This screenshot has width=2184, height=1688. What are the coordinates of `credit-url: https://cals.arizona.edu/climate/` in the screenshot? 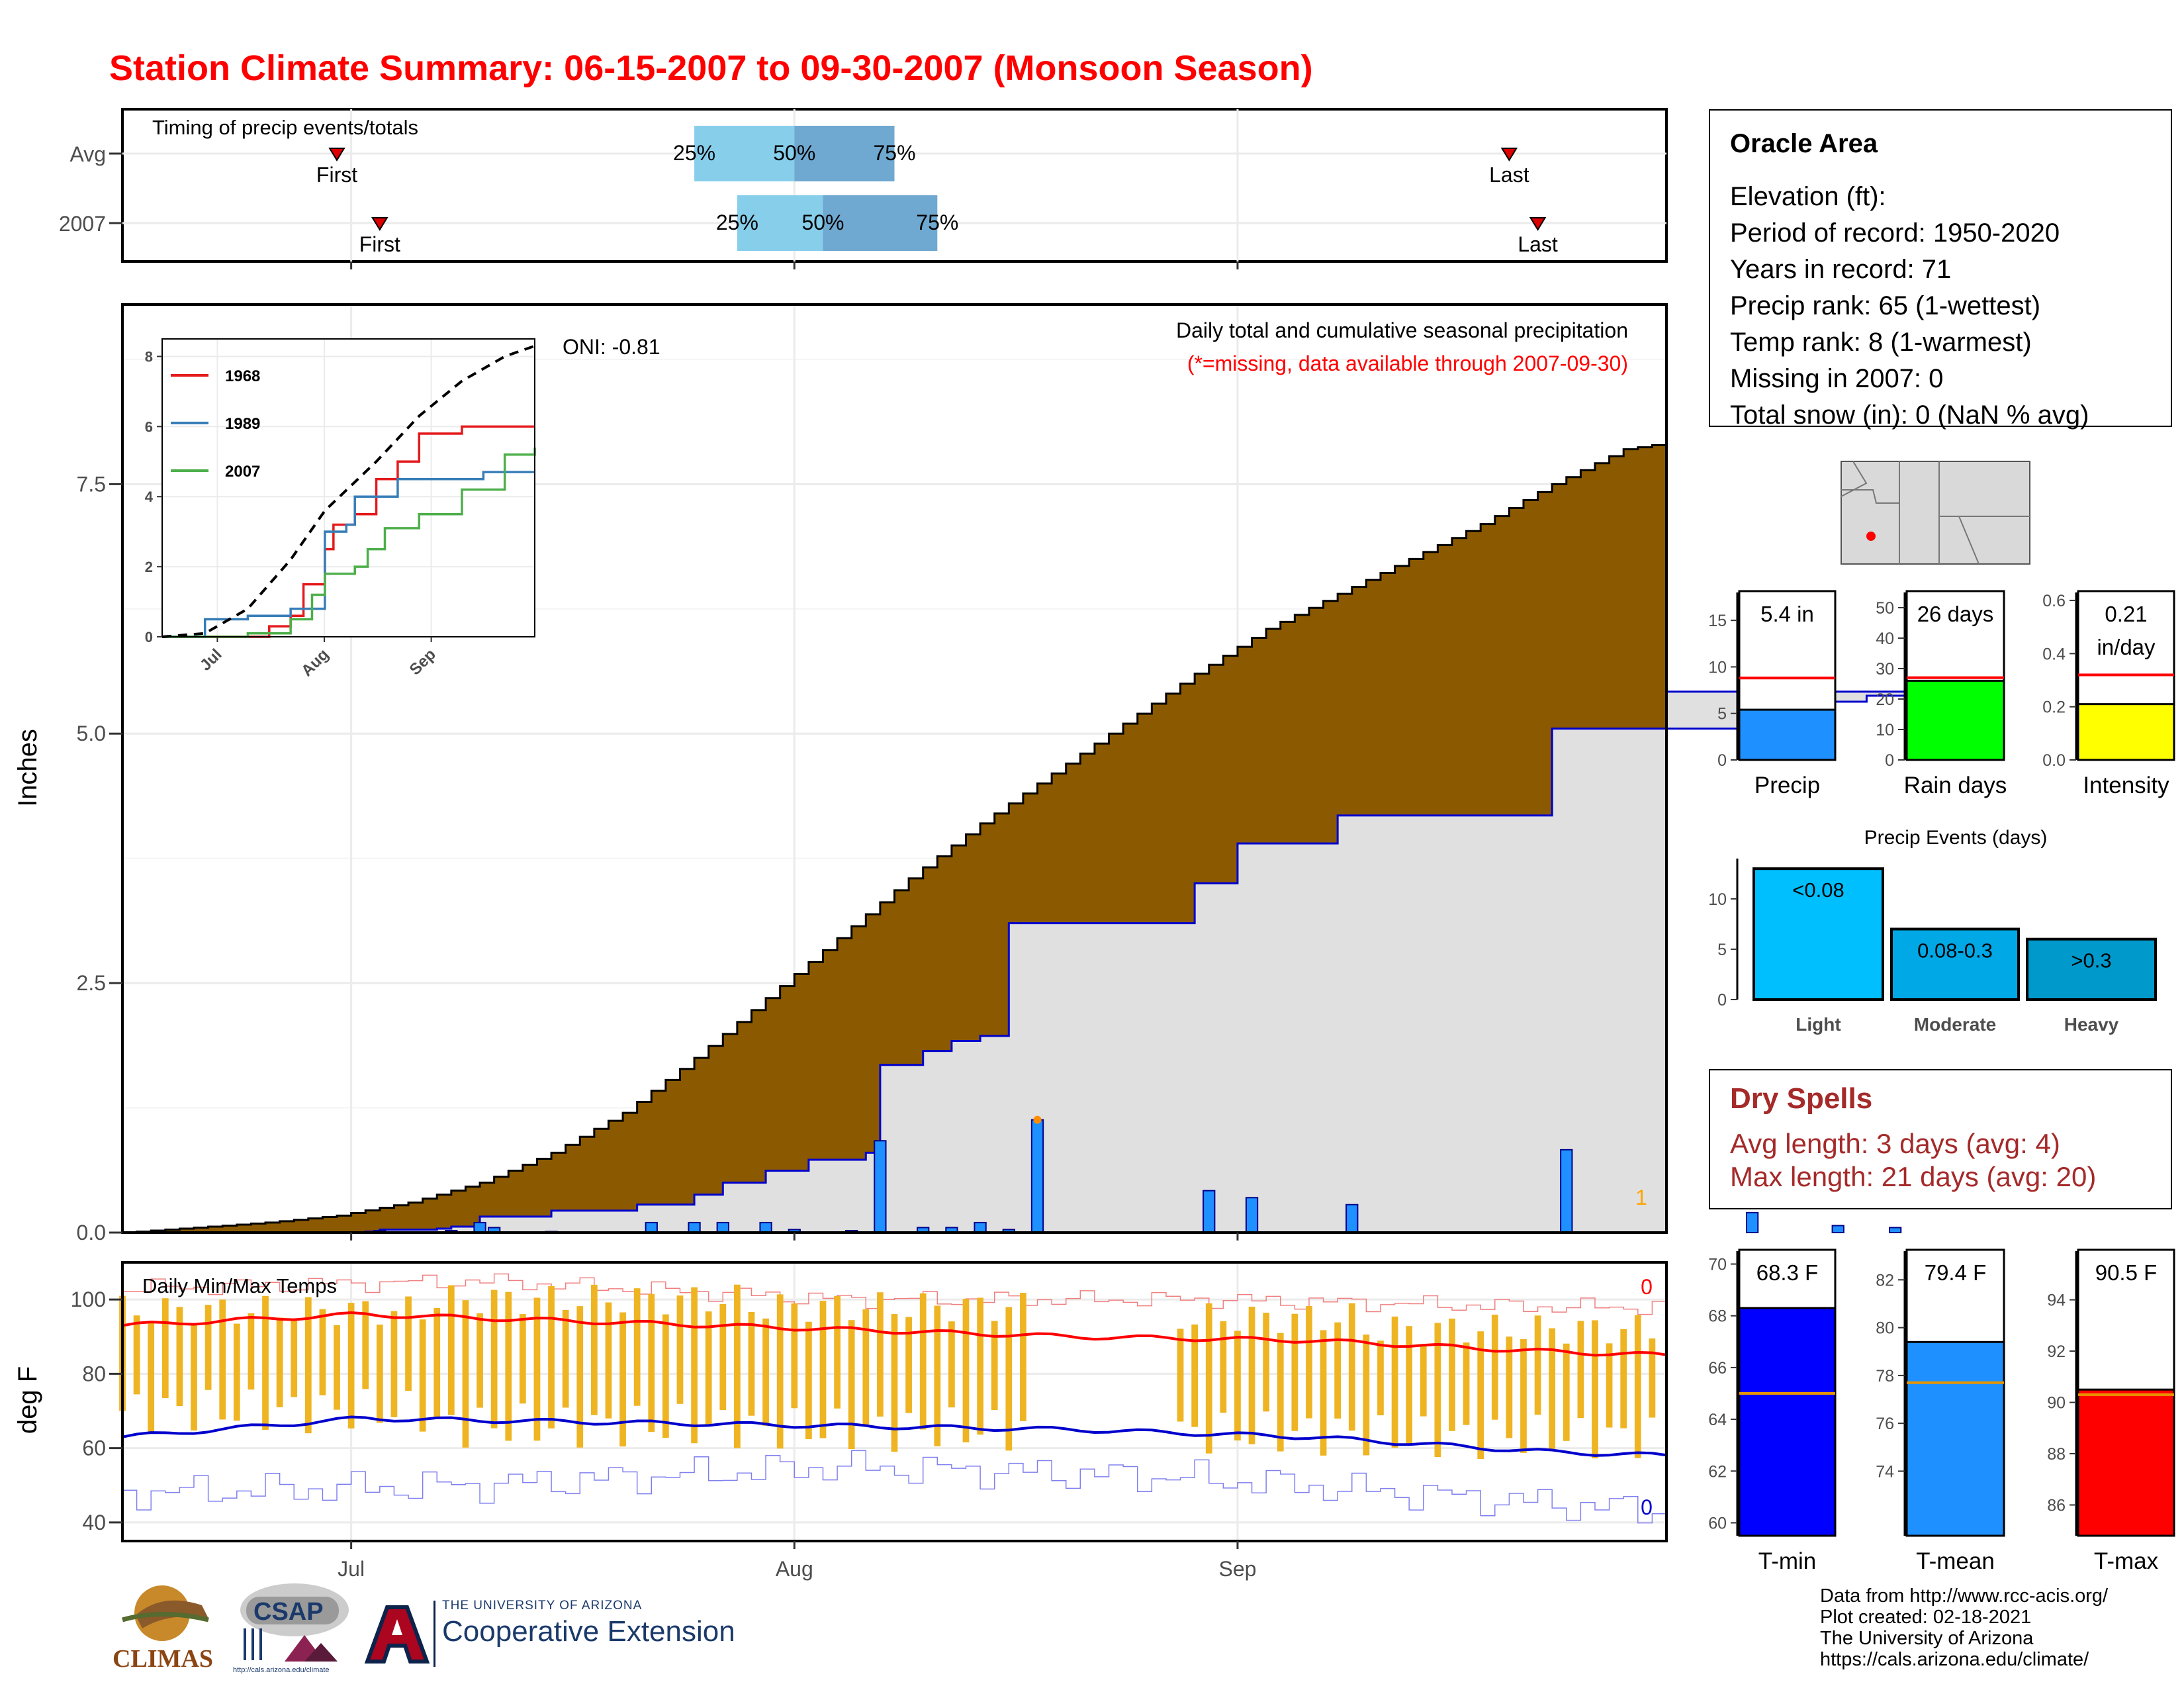 It's located at (1954, 1659).